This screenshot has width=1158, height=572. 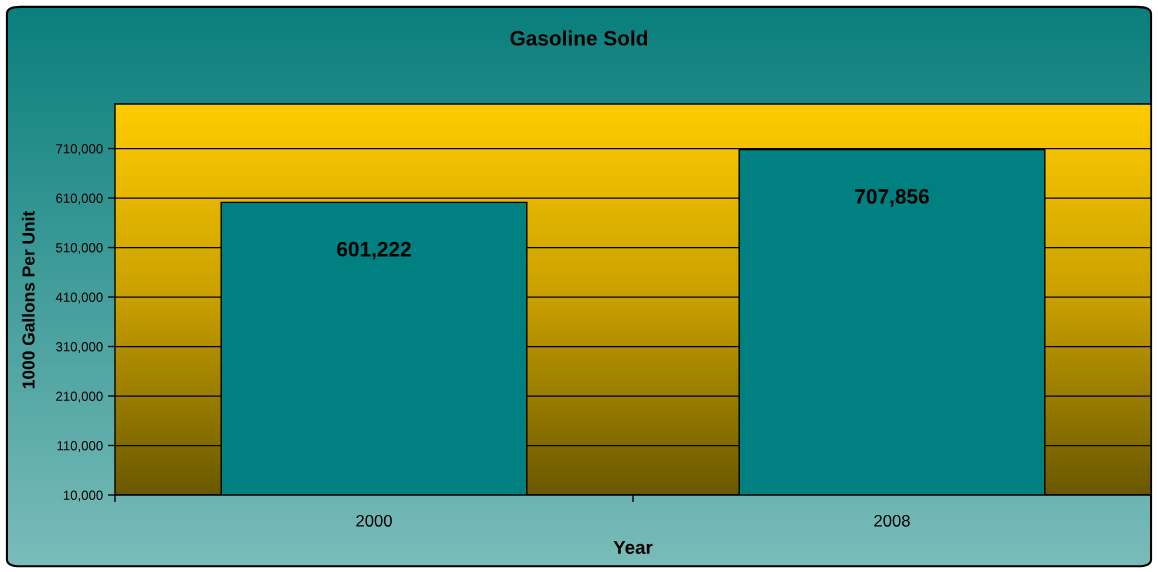 What do you see at coordinates (79, 347) in the screenshot?
I see `y-tick-label: 310,000` at bounding box center [79, 347].